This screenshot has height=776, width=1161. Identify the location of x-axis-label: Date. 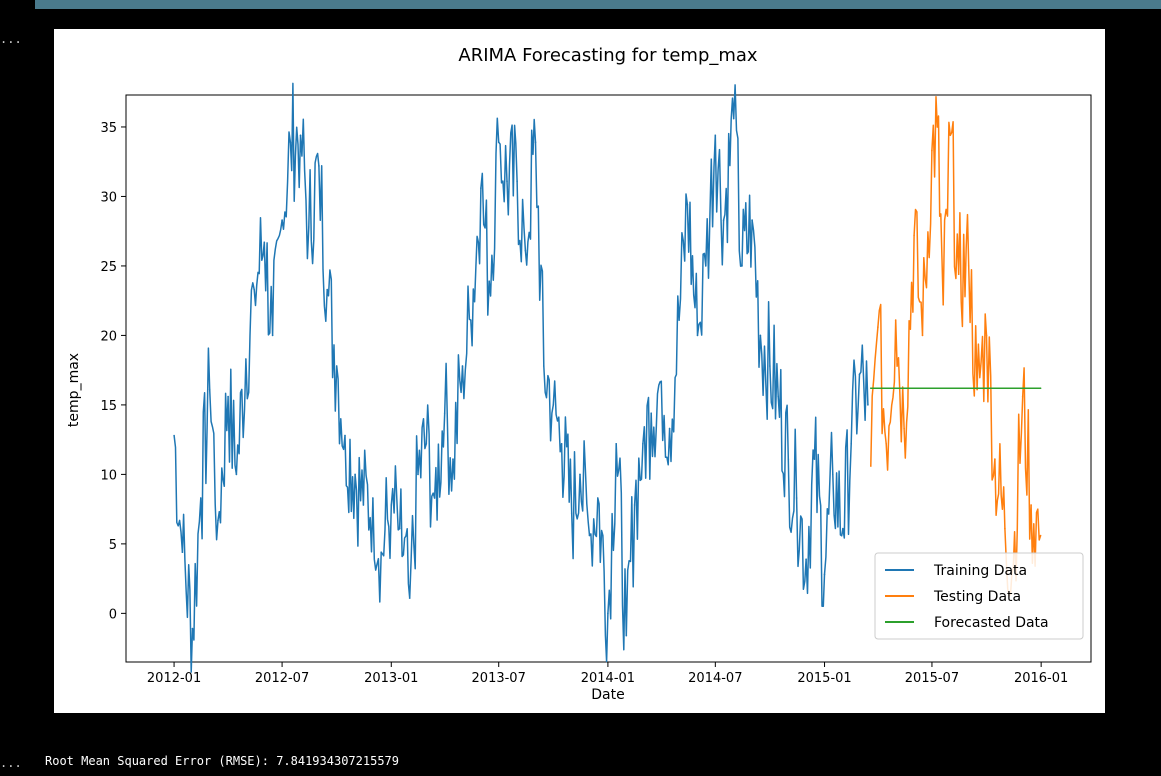
(607, 695).